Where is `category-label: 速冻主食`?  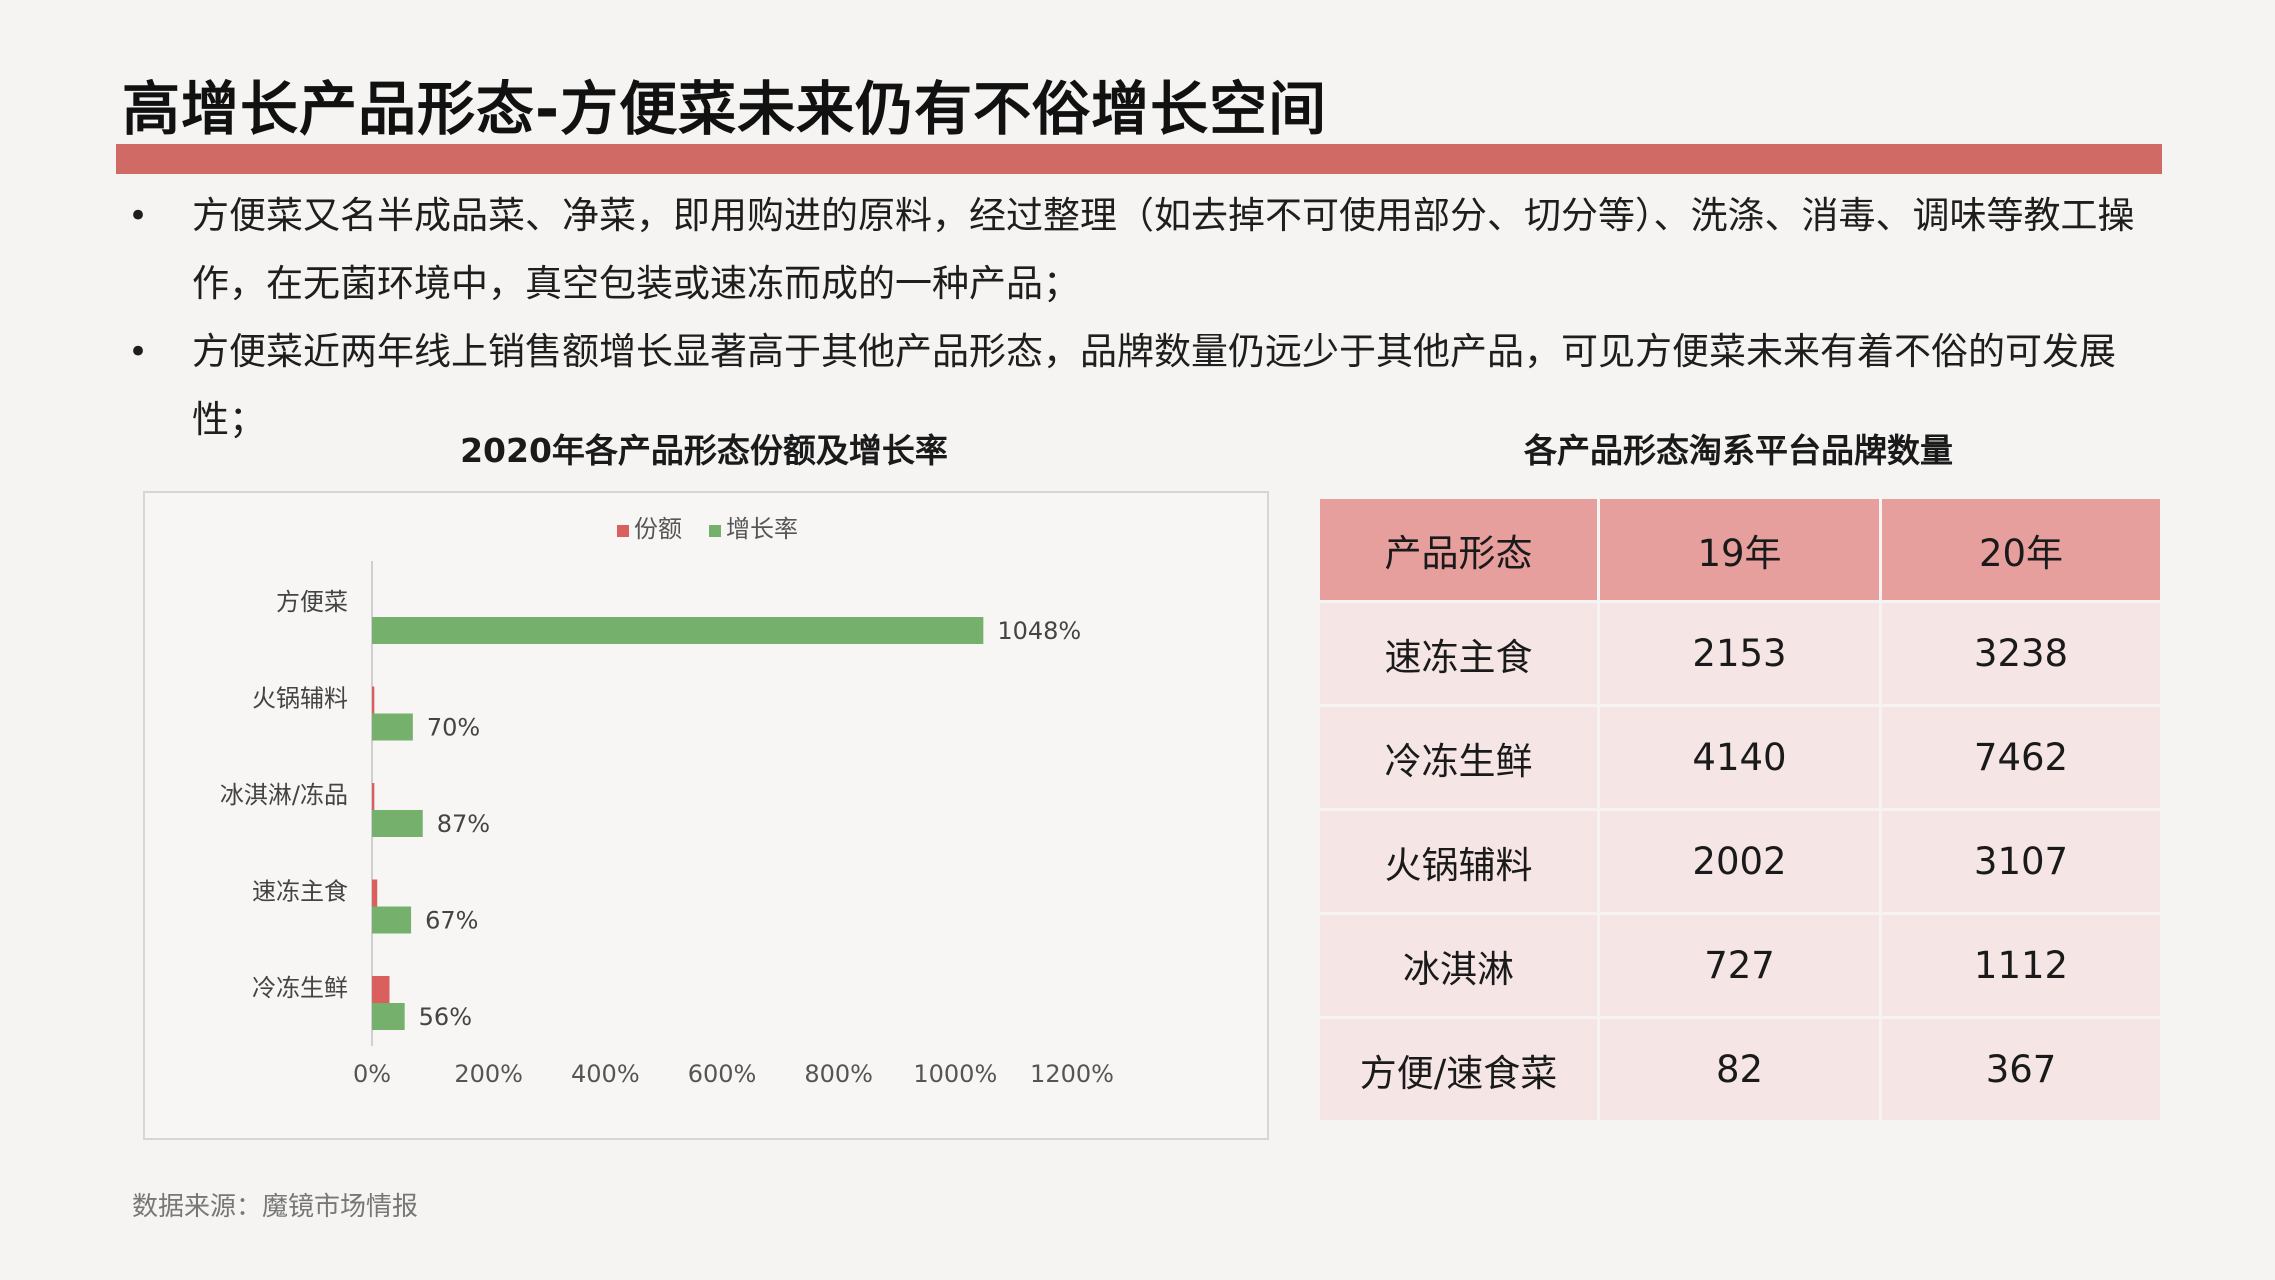 category-label: 速冻主食 is located at coordinates (300, 892).